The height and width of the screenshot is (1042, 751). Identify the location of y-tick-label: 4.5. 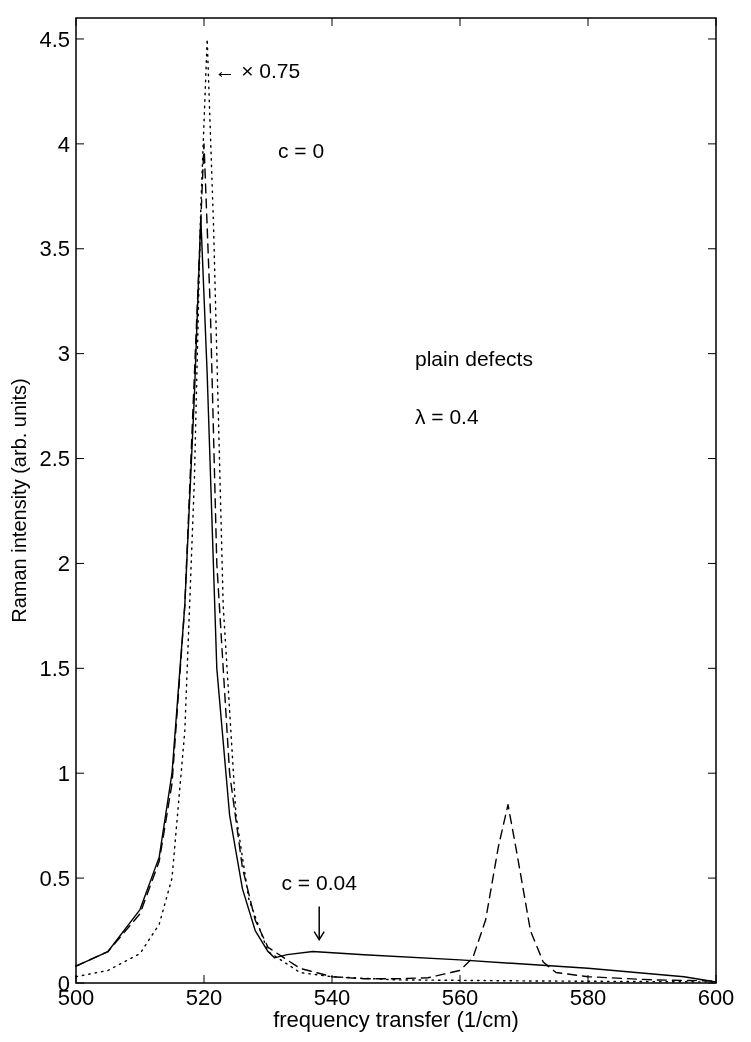
(54, 39).